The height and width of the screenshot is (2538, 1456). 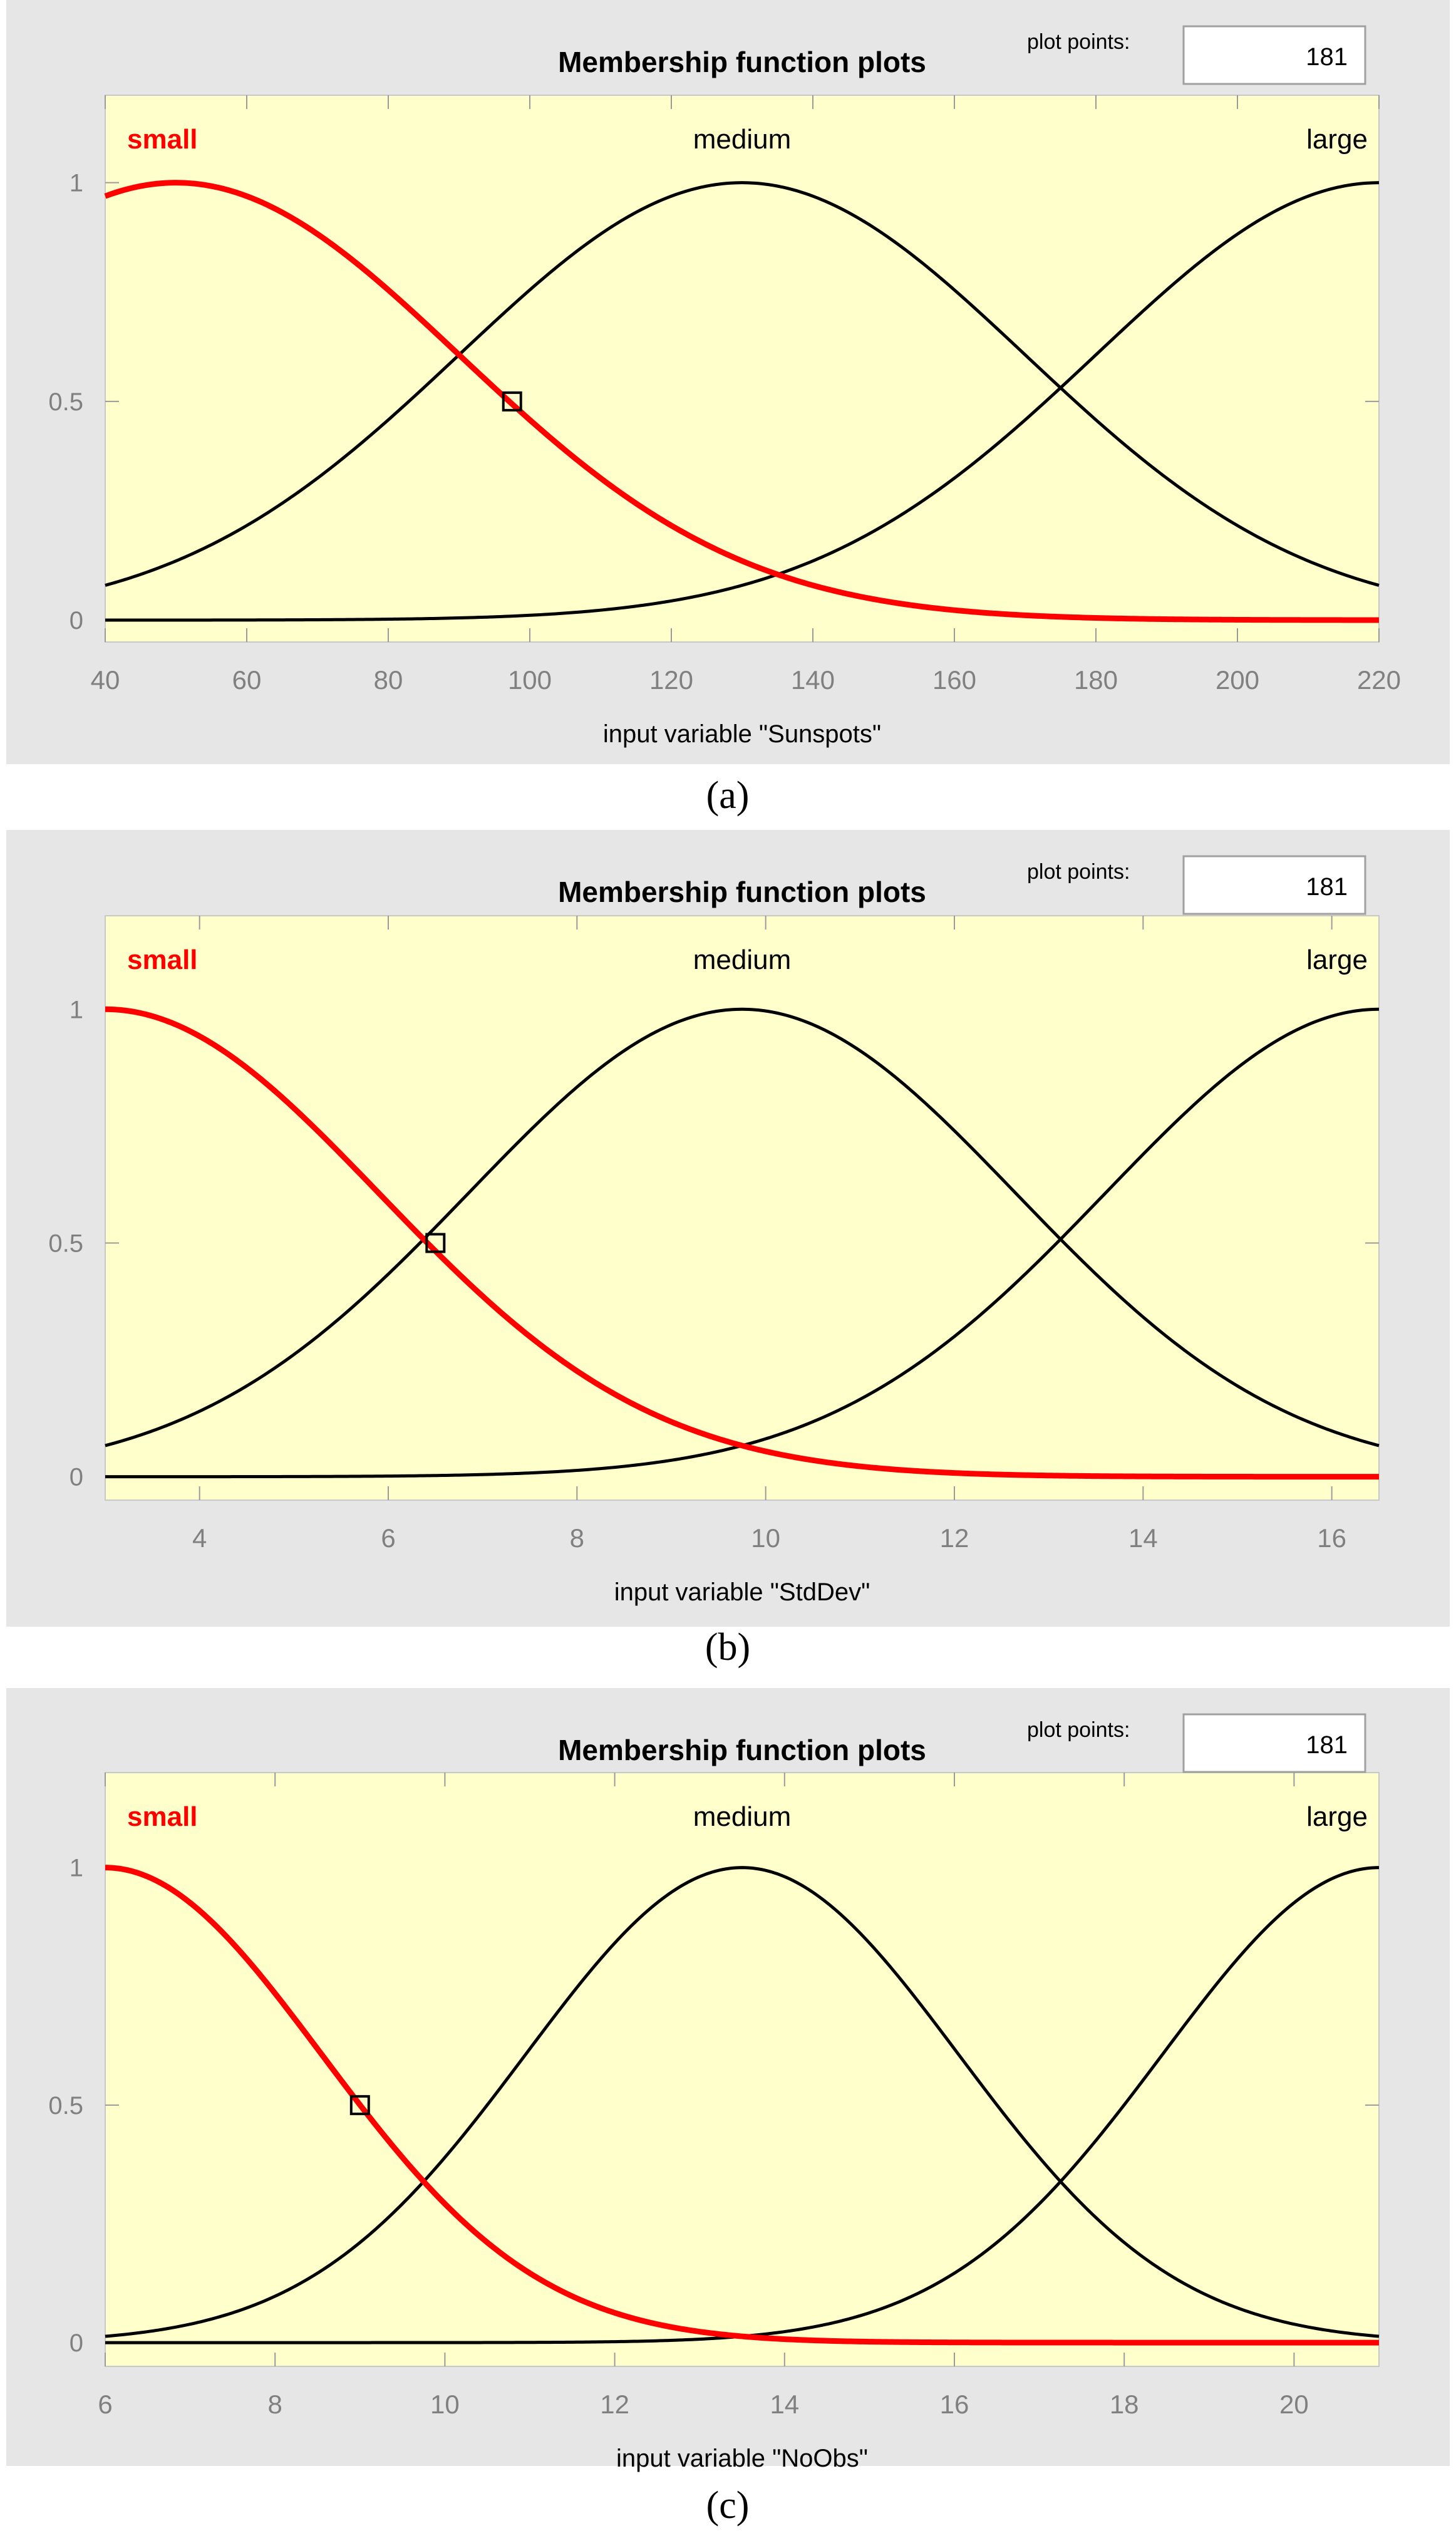 What do you see at coordinates (1096, 680) in the screenshot?
I see `x-tick-label: 180` at bounding box center [1096, 680].